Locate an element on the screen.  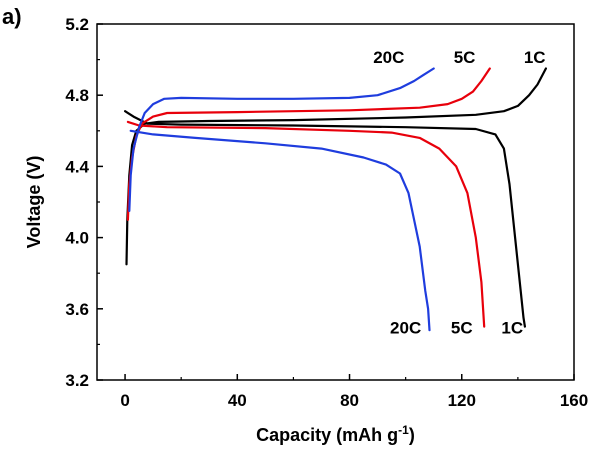
y-tick-label-2: 4.0 is located at coordinates (77, 238).